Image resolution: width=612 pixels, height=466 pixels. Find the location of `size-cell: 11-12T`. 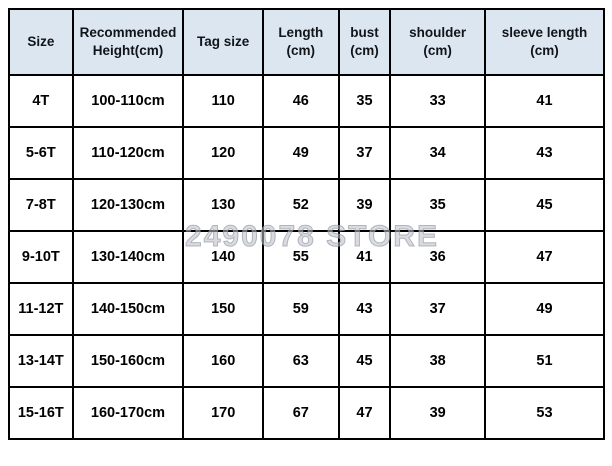

size-cell: 11-12T is located at coordinates (41, 309).